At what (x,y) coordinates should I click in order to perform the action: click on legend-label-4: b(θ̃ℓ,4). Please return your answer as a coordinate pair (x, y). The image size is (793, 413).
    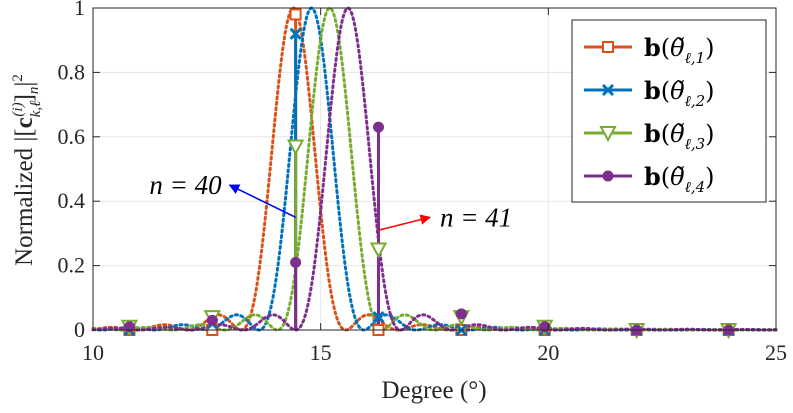
    Looking at the image, I should click on (679, 179).